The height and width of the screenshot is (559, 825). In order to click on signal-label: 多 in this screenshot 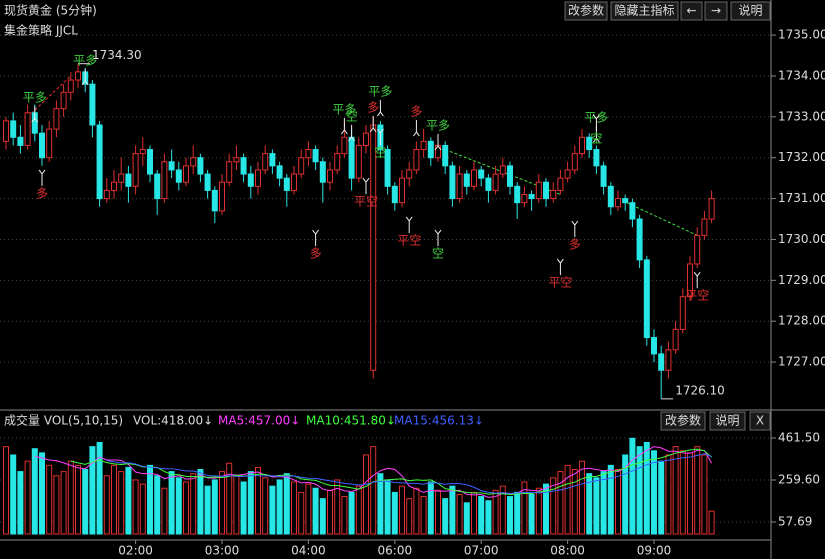, I will do `click(373, 107)`.